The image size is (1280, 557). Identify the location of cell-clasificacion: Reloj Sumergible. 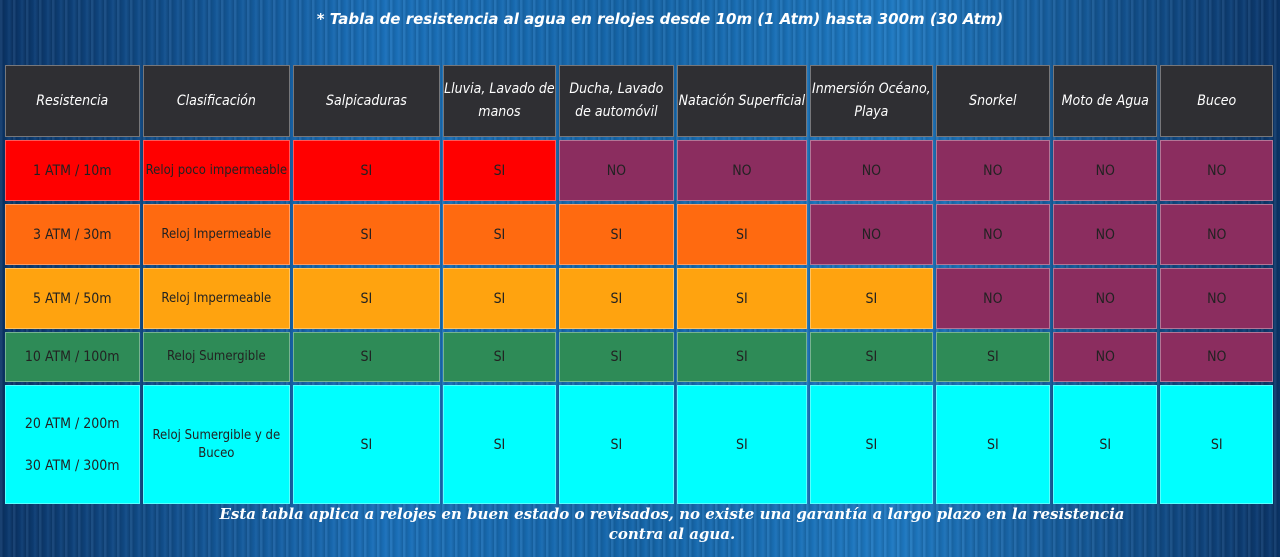
(216, 357).